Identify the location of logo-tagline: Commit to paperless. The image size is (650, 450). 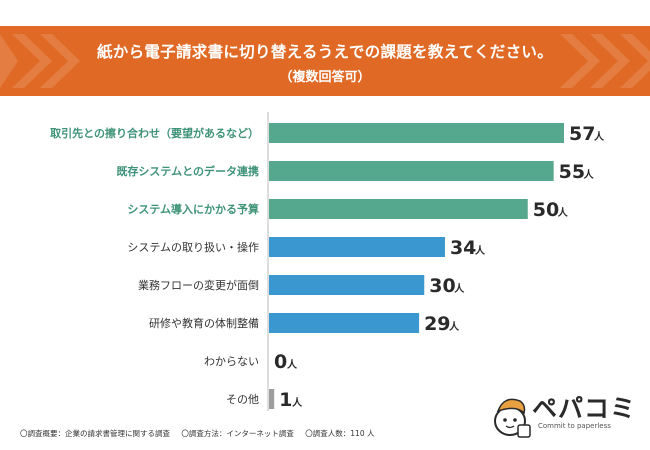
(574, 426).